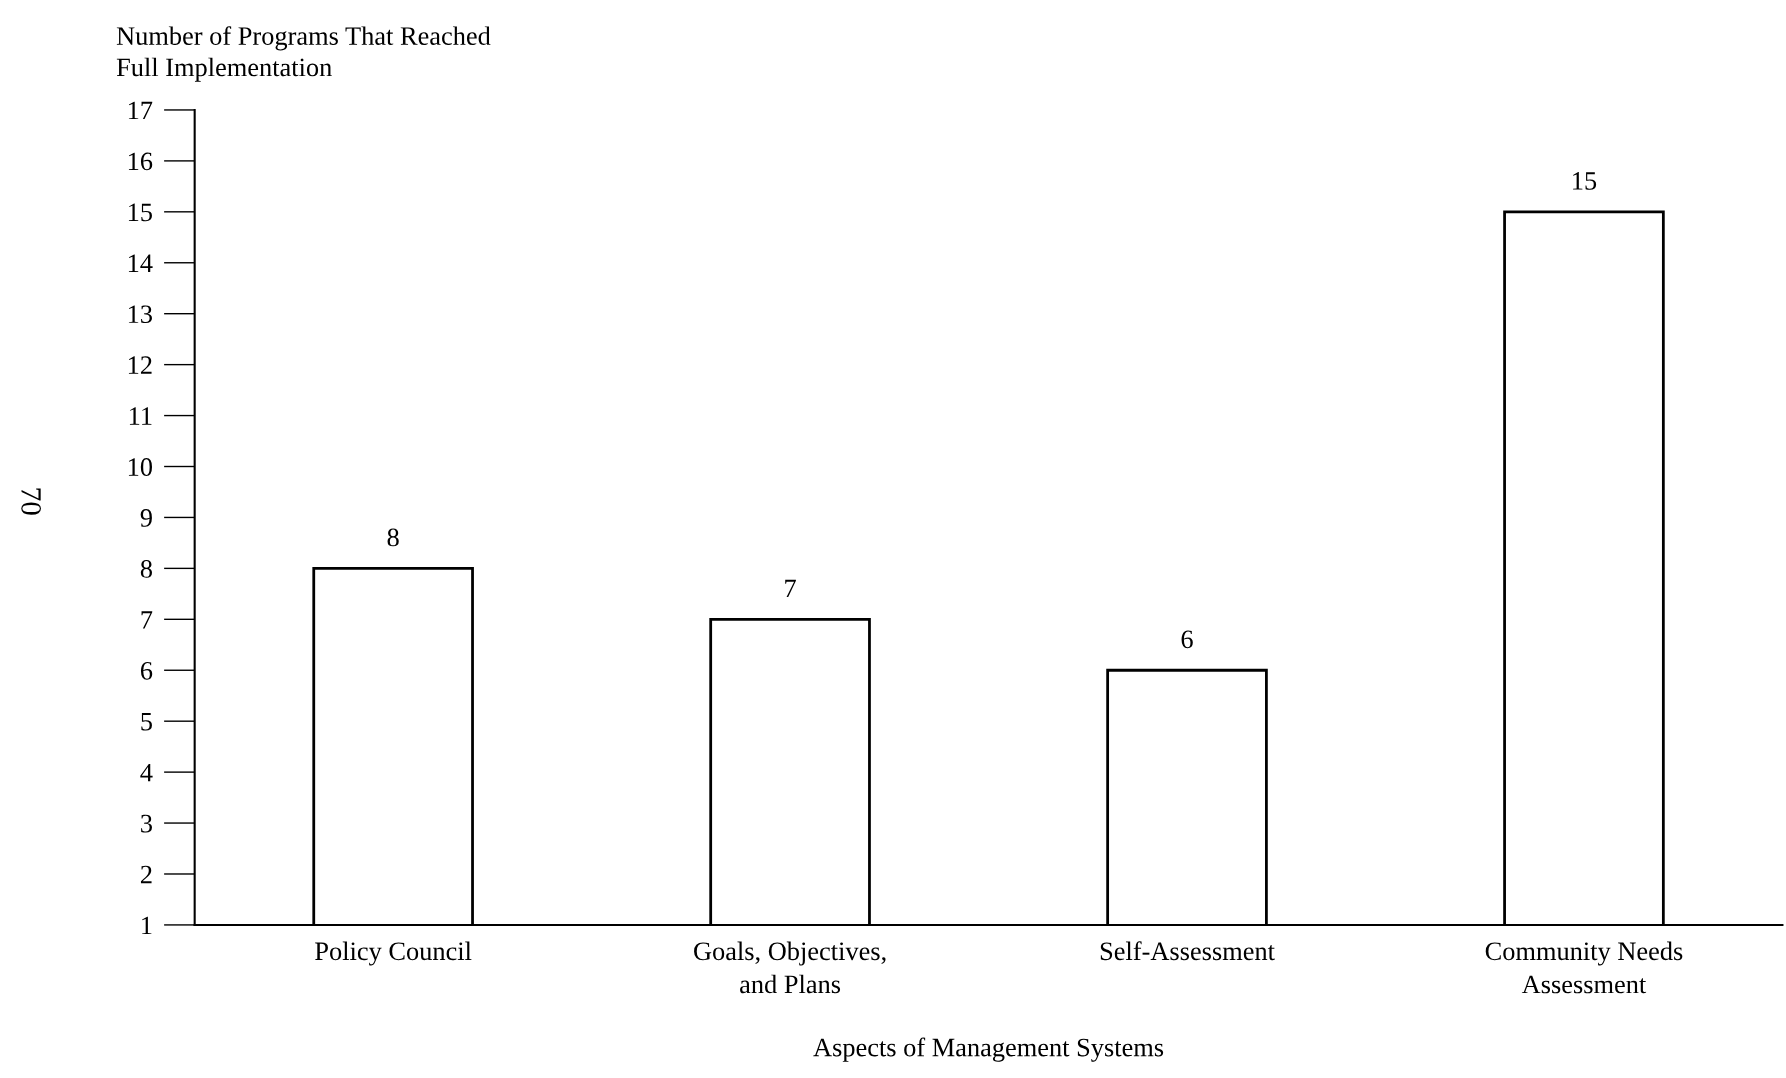  What do you see at coordinates (790, 967) in the screenshot?
I see `x-tick-label: Goals, Objectives, and Plans` at bounding box center [790, 967].